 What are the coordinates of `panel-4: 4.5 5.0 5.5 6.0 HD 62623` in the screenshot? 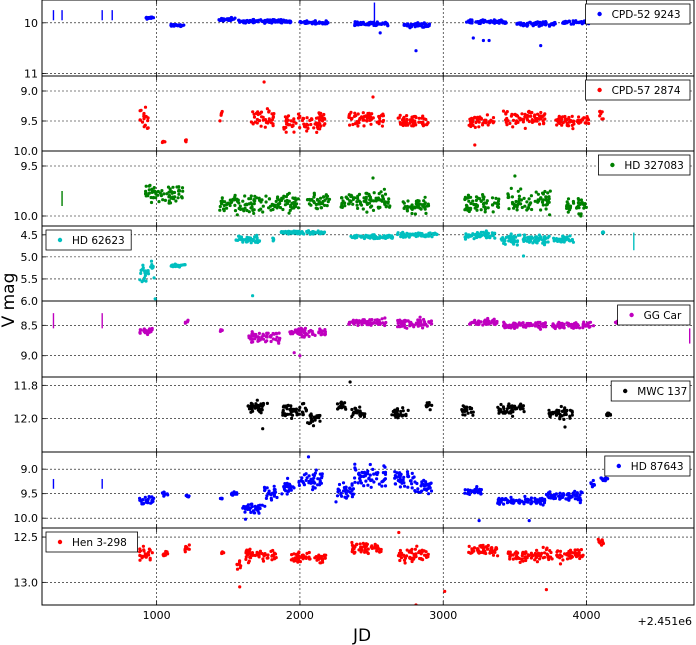 It's located at (358, 266).